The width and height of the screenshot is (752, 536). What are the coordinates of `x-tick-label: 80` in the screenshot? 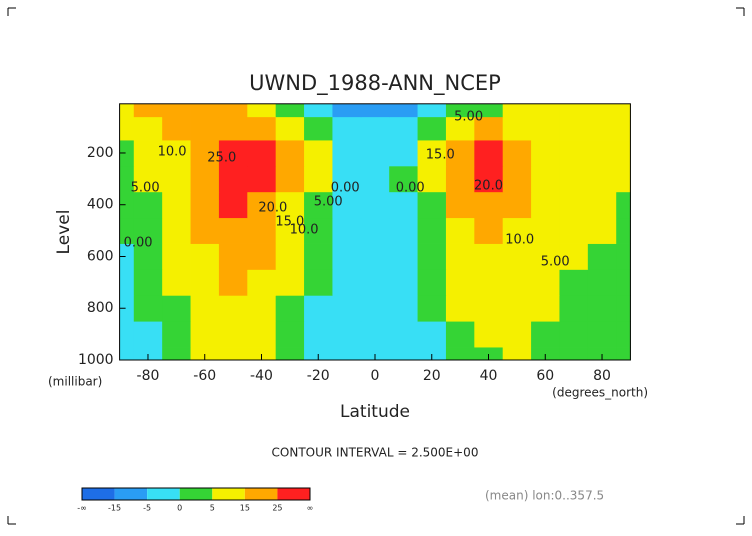 It's located at (602, 376).